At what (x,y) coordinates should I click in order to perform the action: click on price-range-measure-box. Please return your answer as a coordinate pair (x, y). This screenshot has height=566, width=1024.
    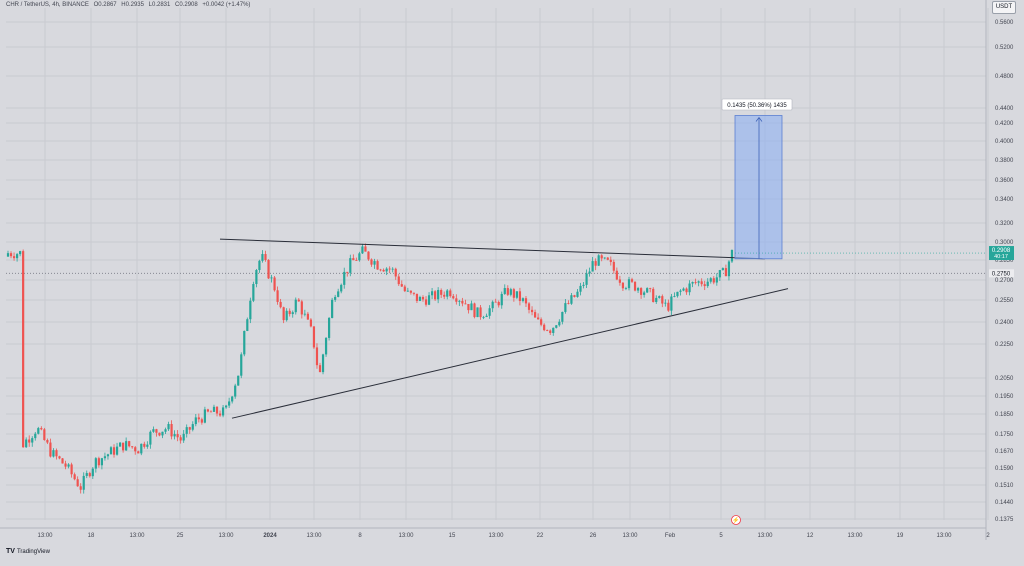
    Looking at the image, I should click on (758, 187).